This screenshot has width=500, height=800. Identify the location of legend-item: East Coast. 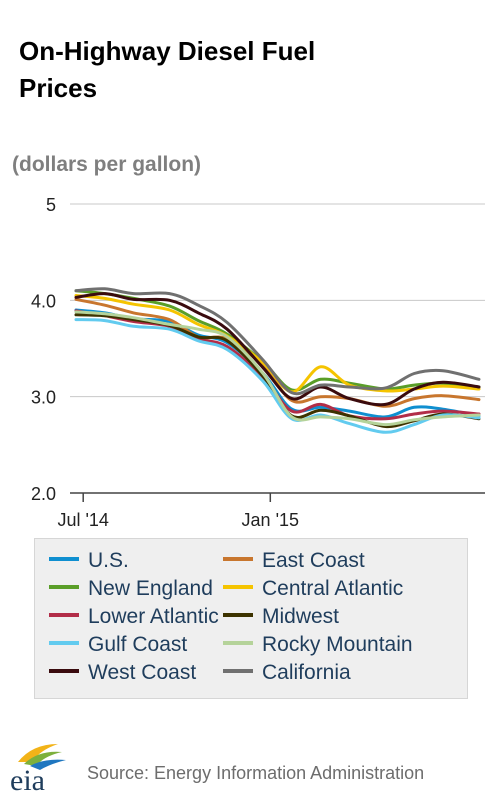
(294, 561).